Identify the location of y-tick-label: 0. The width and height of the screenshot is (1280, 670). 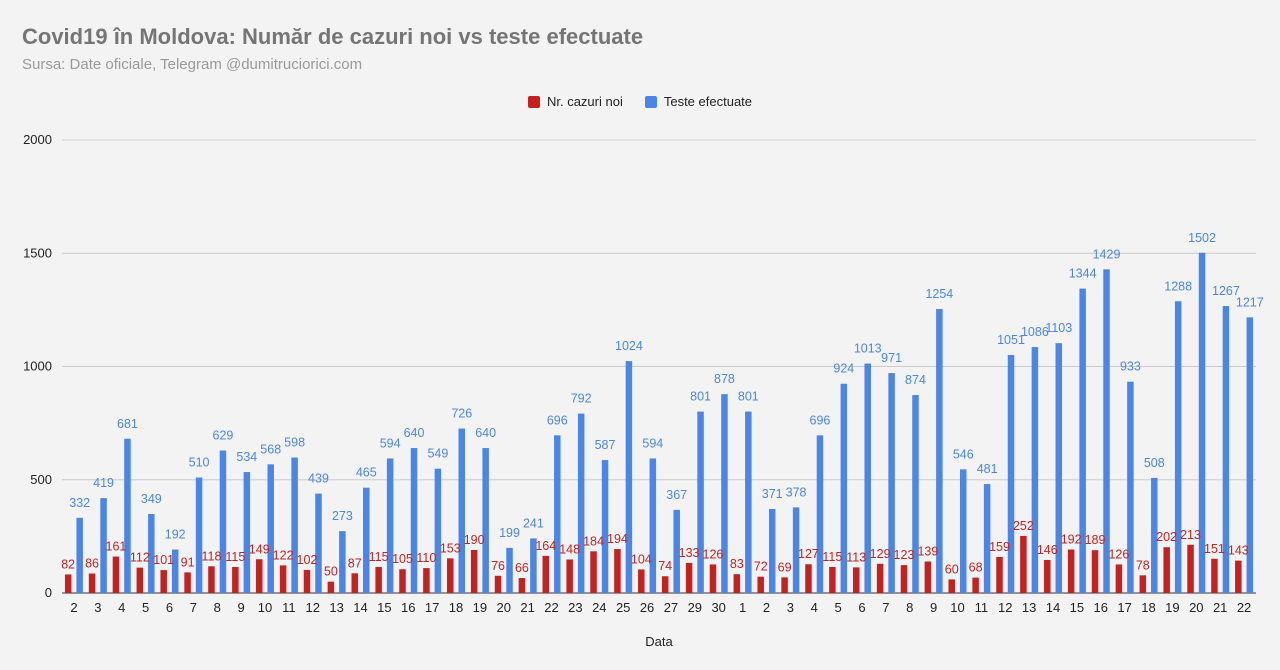
(48, 592).